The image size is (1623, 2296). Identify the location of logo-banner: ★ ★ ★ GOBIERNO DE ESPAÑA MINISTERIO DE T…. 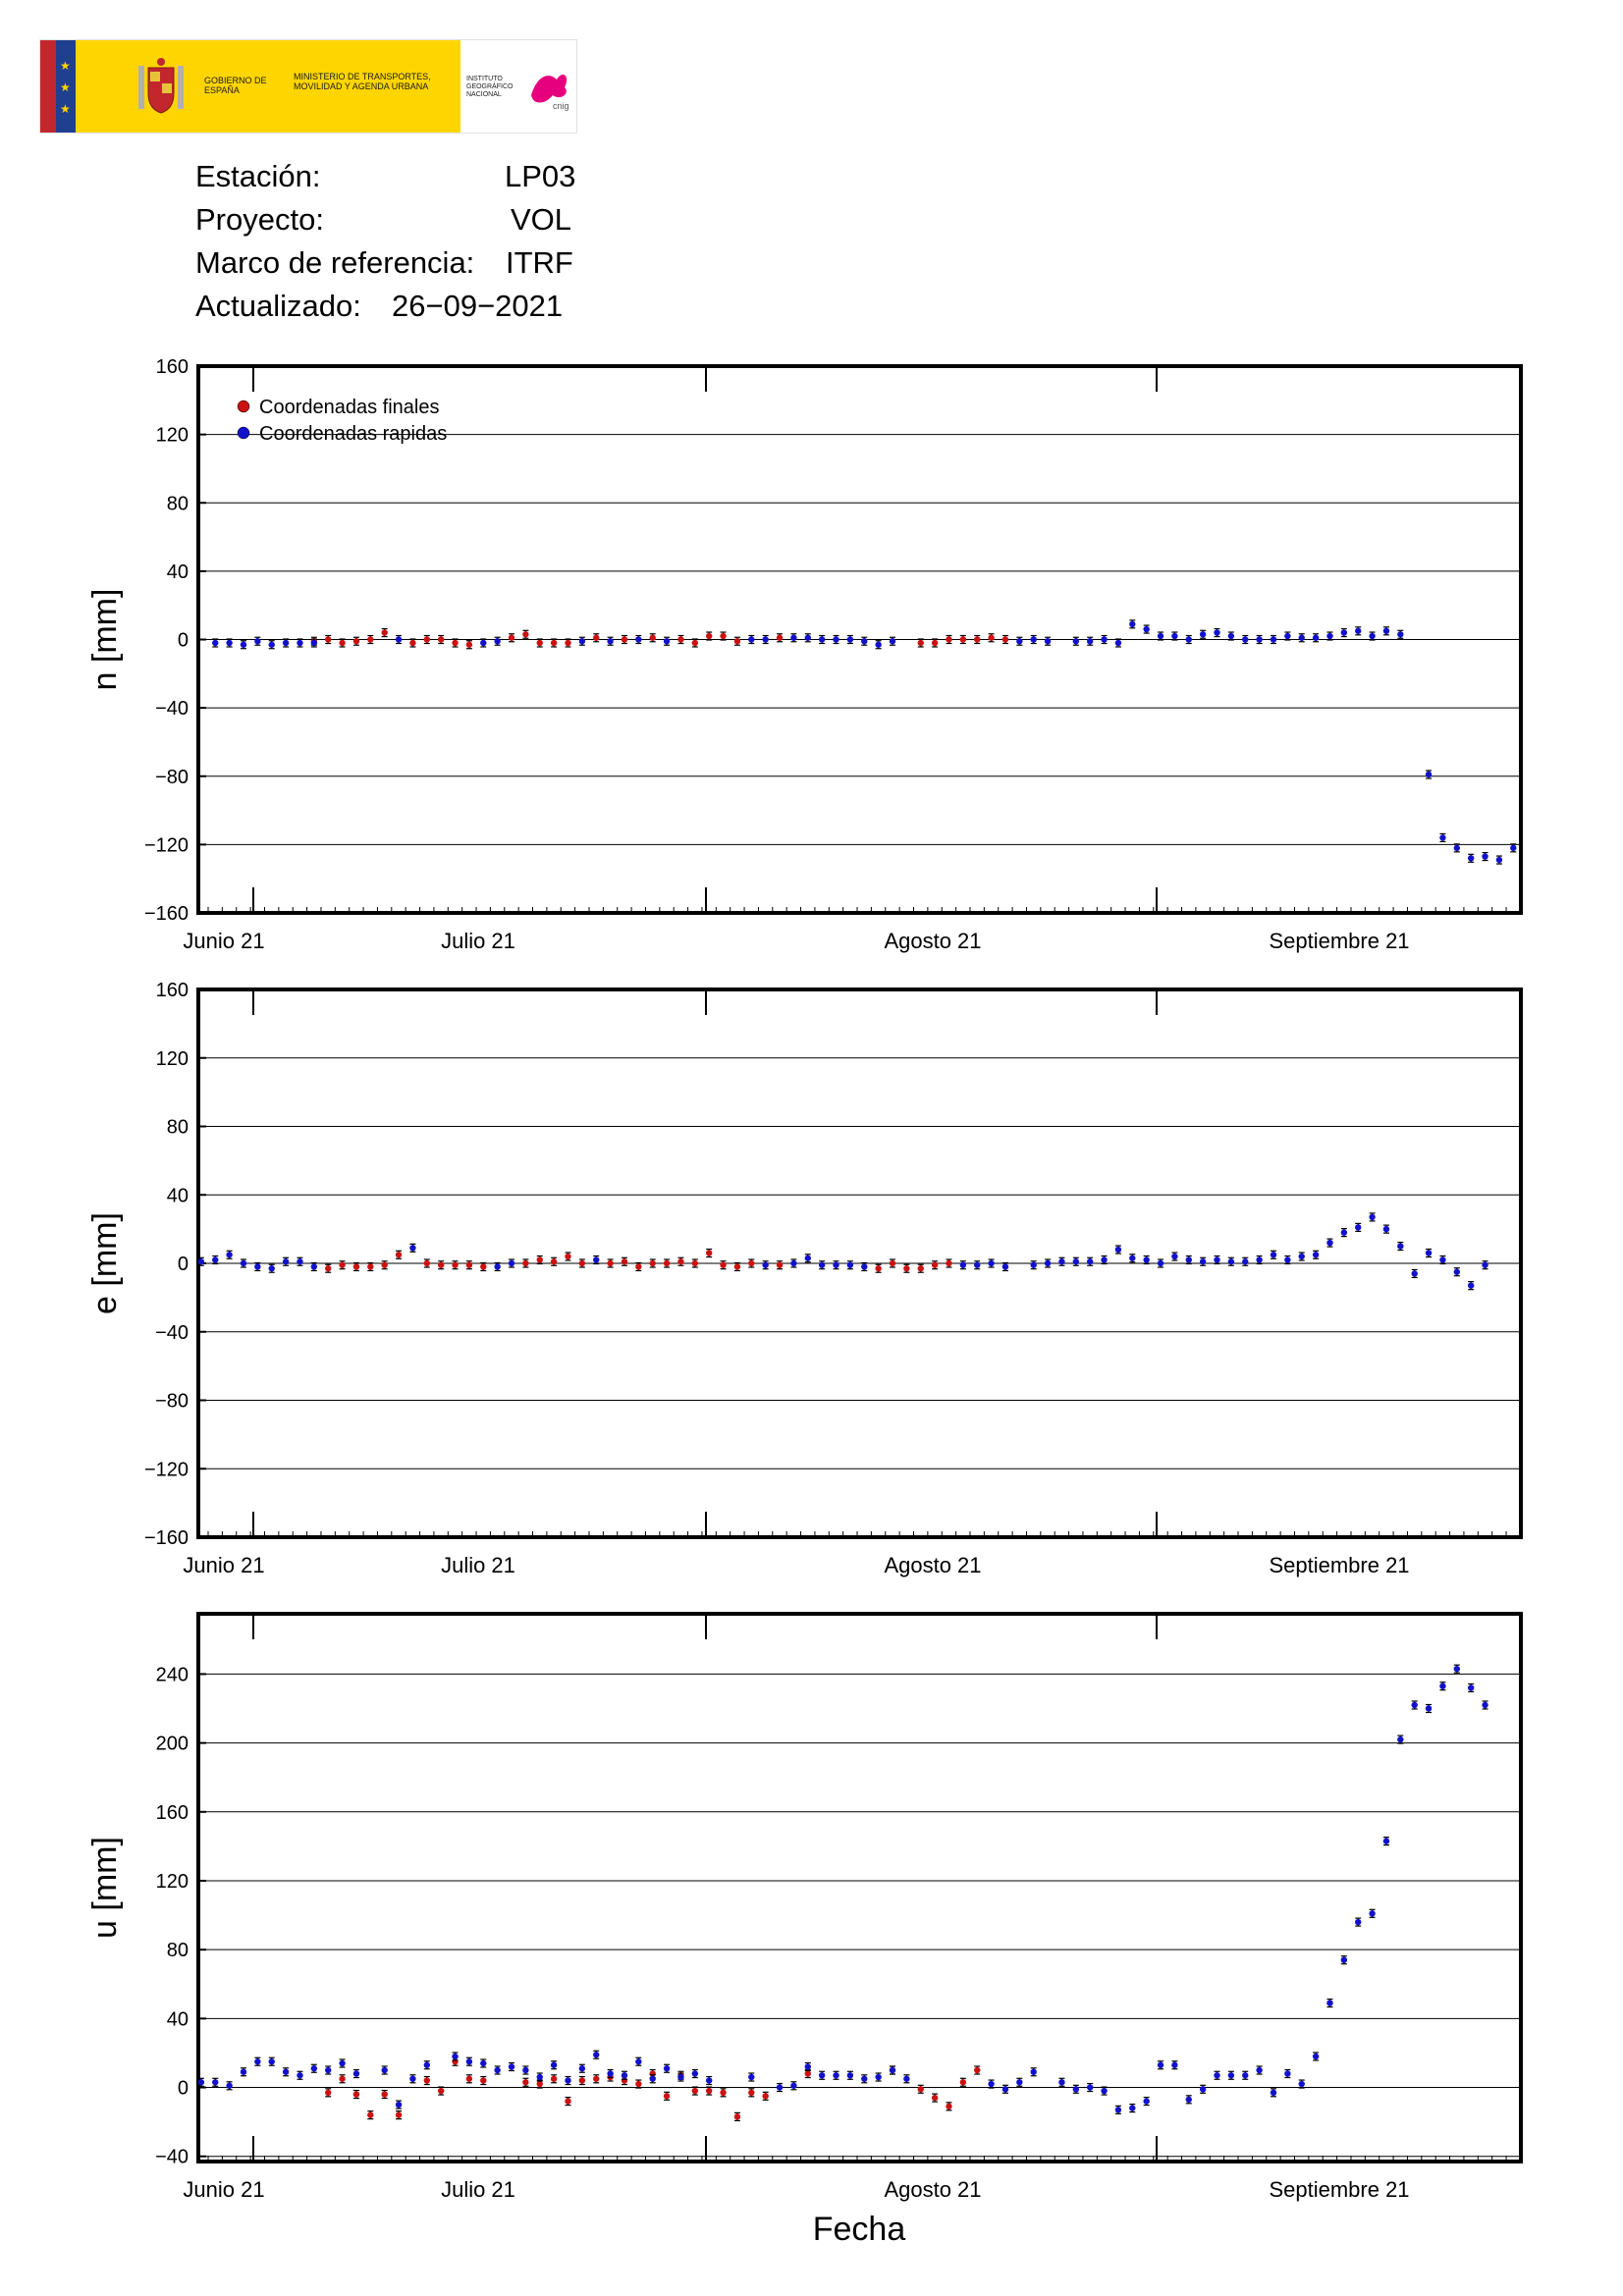
(308, 86).